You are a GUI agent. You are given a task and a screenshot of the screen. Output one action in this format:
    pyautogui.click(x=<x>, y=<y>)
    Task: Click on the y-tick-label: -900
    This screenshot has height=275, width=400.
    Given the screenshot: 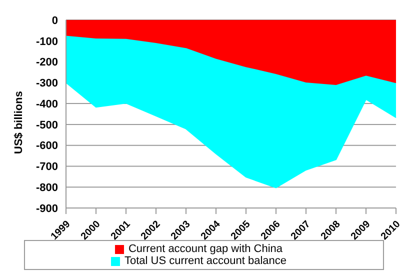 What is the action you would take?
    pyautogui.click(x=47, y=208)
    